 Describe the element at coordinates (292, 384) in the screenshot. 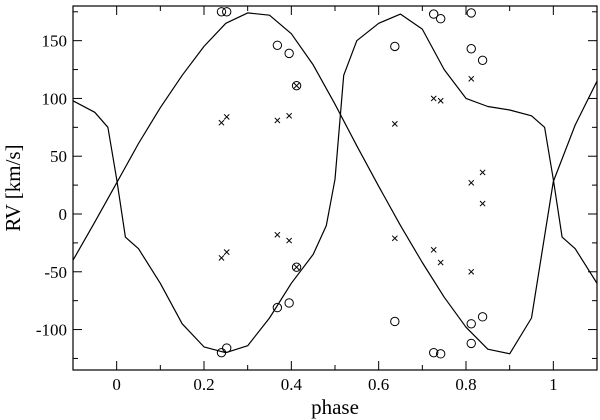

I see `x-tick-label: 0.4` at that location.